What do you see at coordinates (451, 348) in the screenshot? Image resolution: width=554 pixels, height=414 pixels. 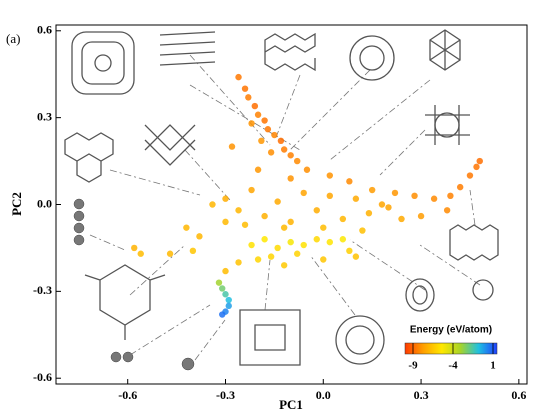 I see `colorbar` at bounding box center [451, 348].